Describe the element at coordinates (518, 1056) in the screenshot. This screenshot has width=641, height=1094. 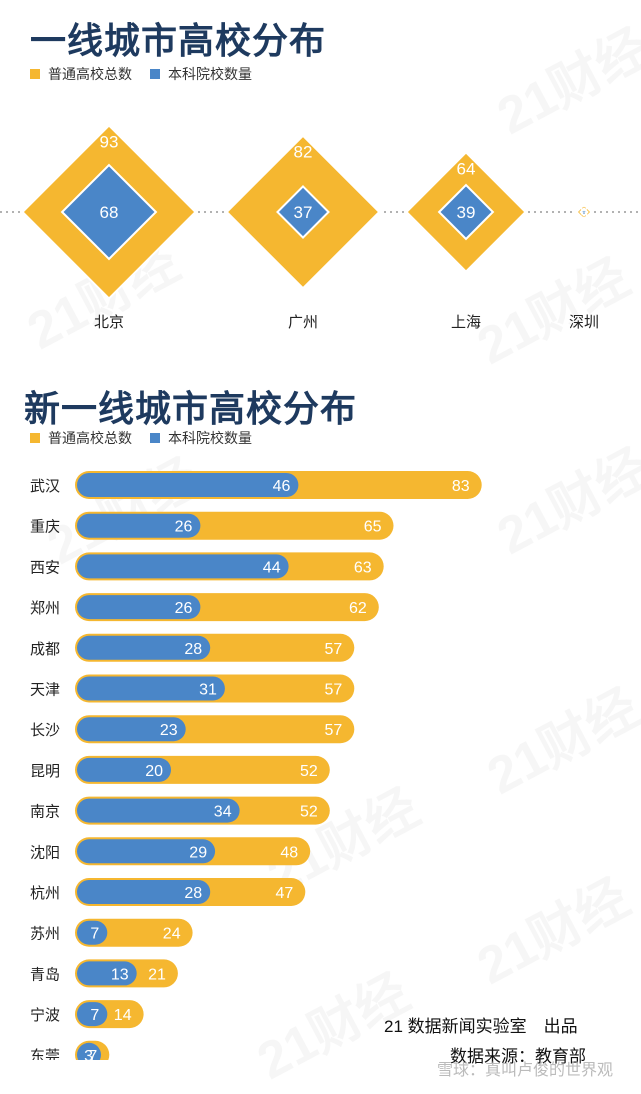
I see `data-source: 数据来源：教育部` at that location.